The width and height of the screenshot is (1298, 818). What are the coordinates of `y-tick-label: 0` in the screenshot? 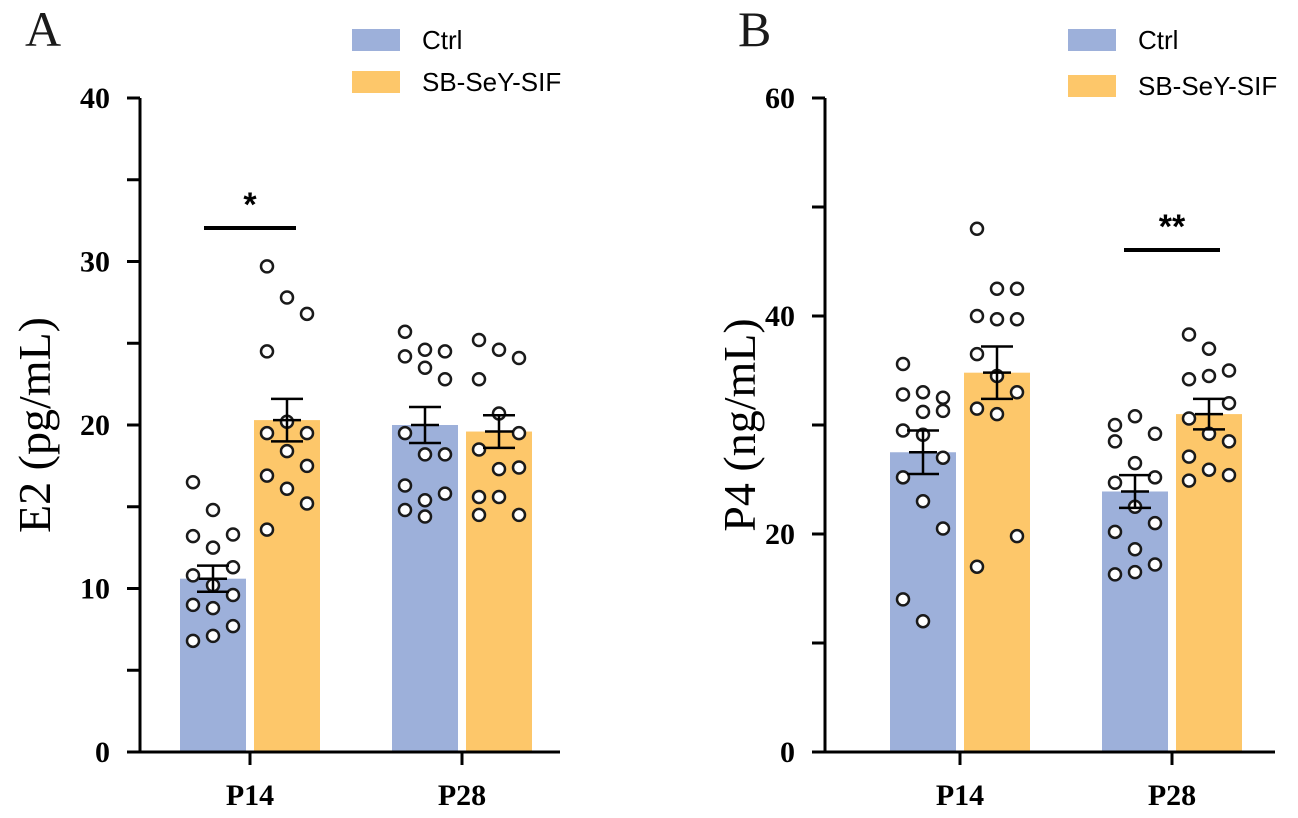 It's located at (787, 752).